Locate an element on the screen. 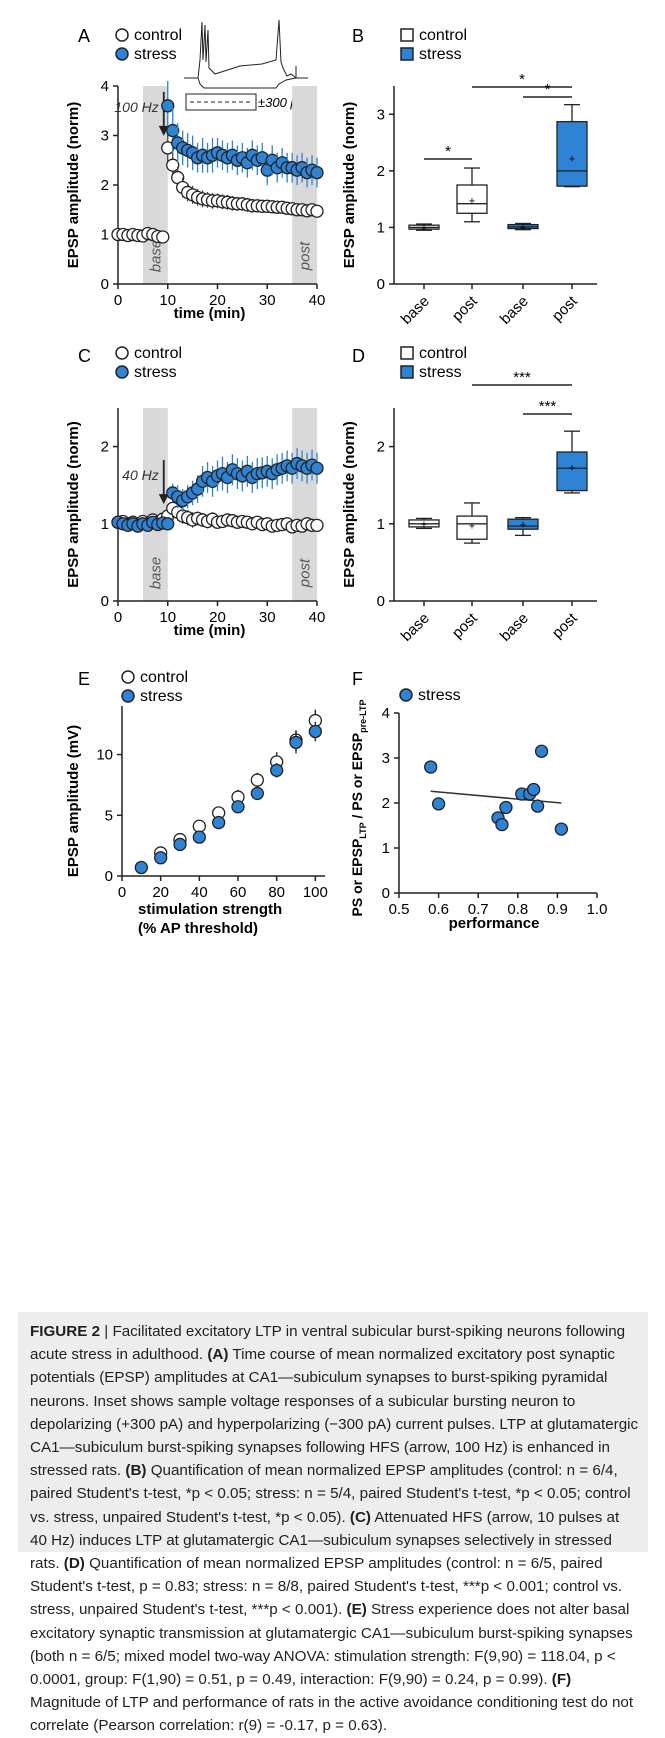 This screenshot has height=1738, width=665. box-control is located at coordinates (472, 527).